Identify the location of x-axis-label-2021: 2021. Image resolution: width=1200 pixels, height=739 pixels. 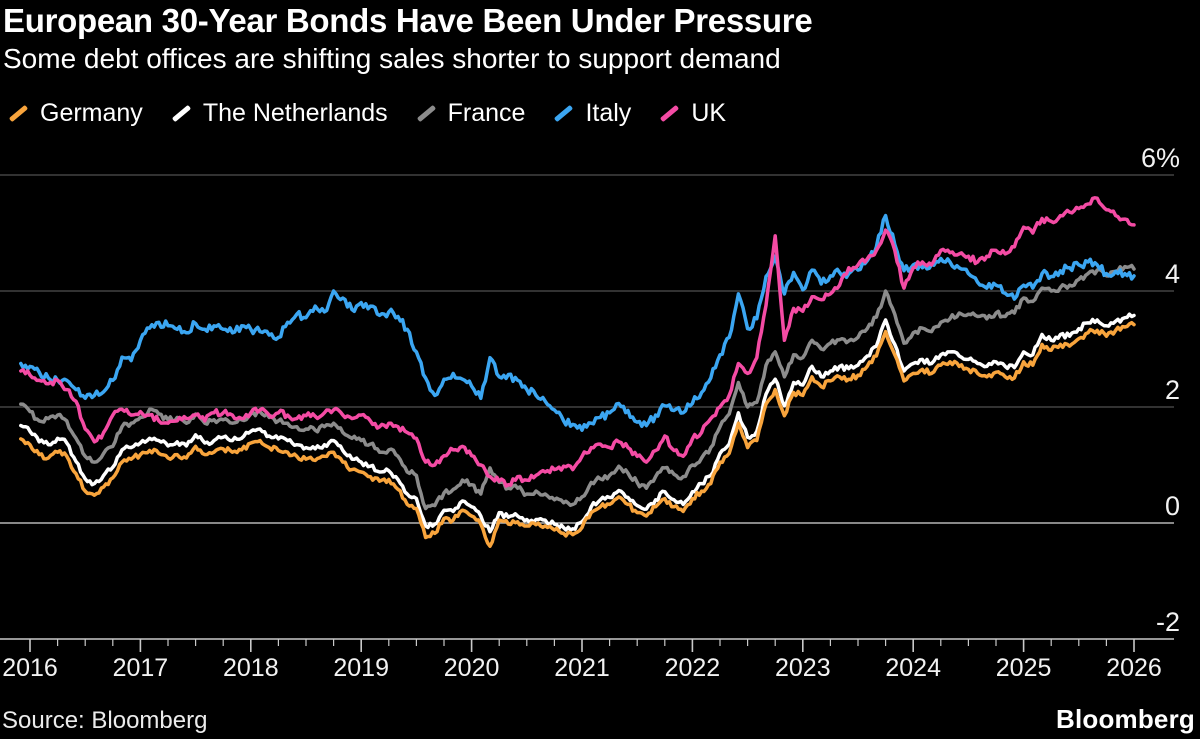
(582, 668).